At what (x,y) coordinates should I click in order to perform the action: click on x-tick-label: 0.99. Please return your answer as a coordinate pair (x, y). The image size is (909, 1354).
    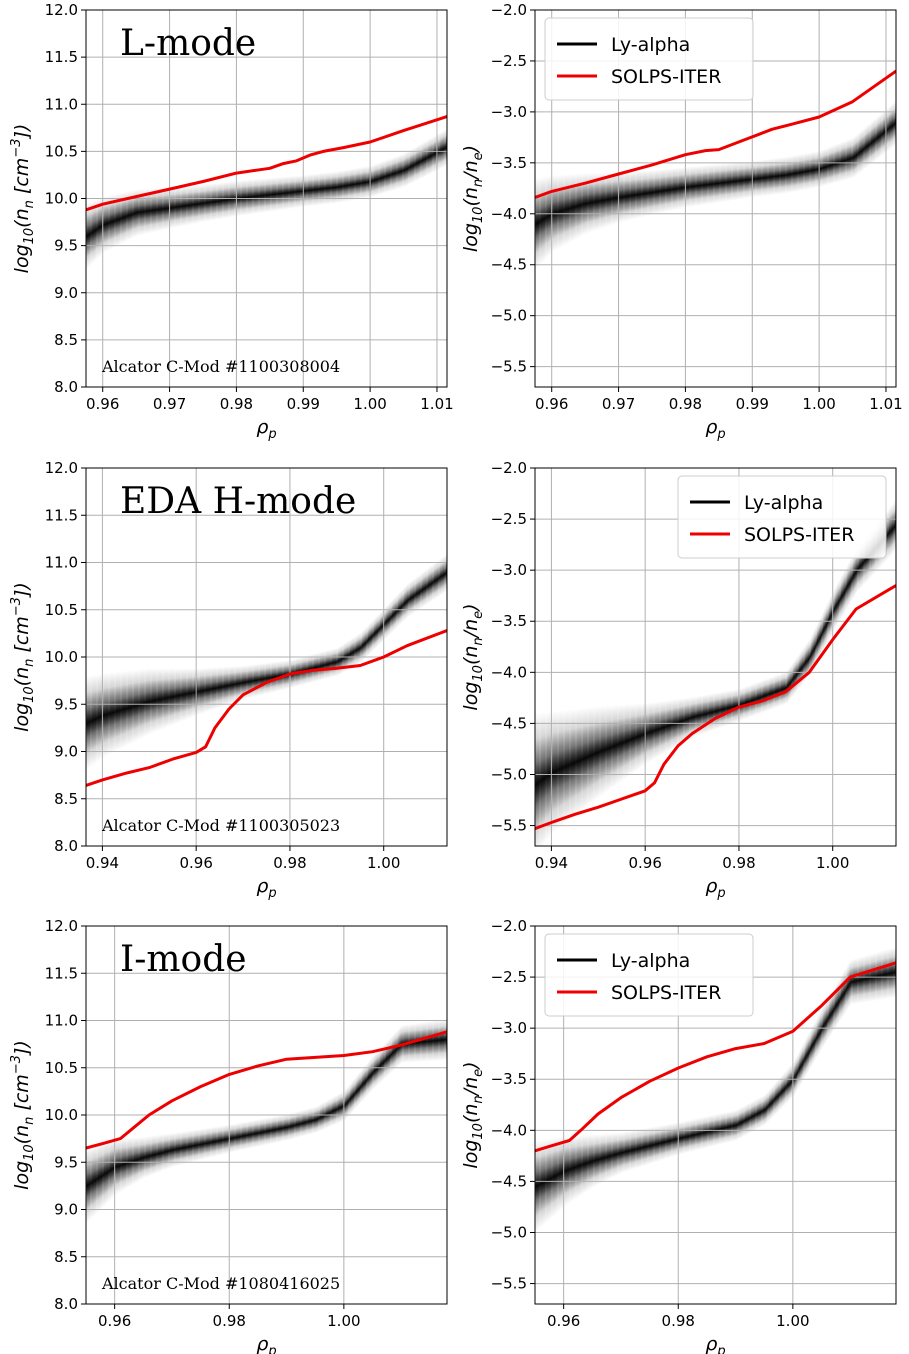
    Looking at the image, I should click on (303, 404).